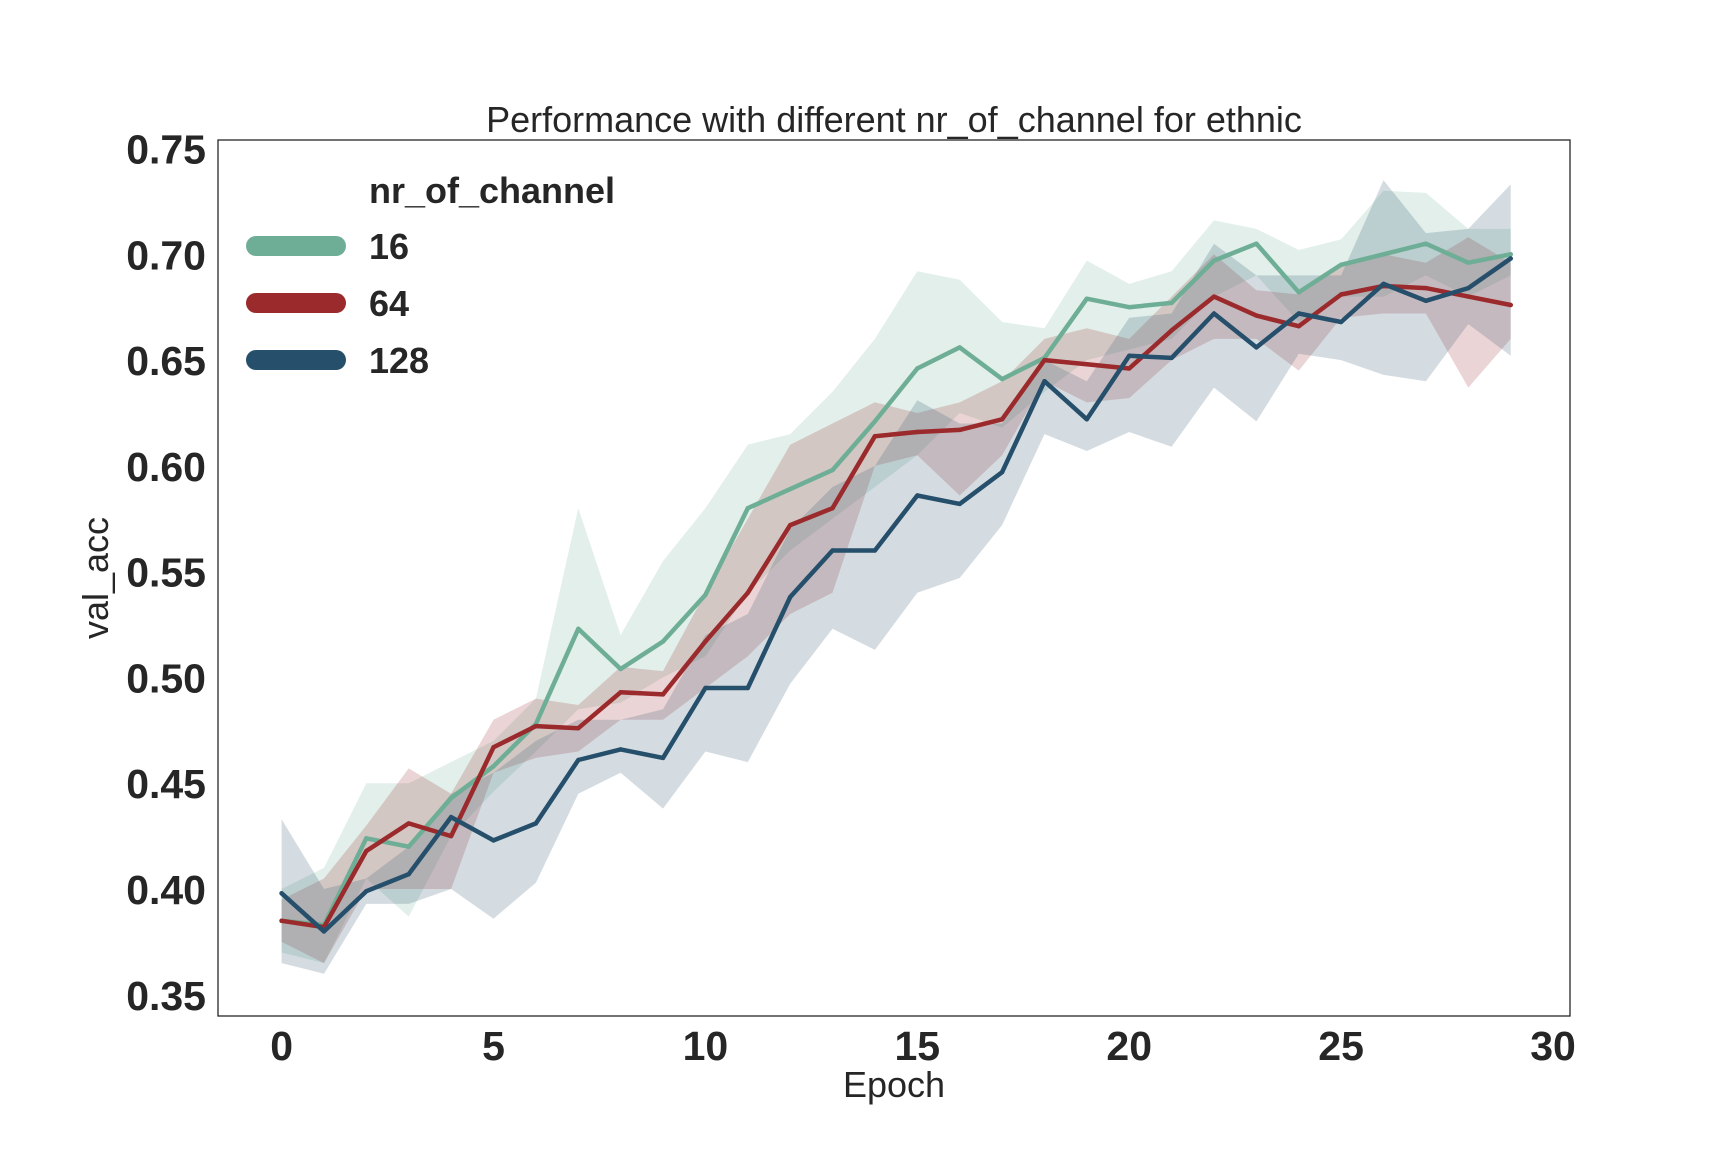 The width and height of the screenshot is (1728, 1157). I want to click on y-tick-label-0.55: 0.55, so click(166, 573).